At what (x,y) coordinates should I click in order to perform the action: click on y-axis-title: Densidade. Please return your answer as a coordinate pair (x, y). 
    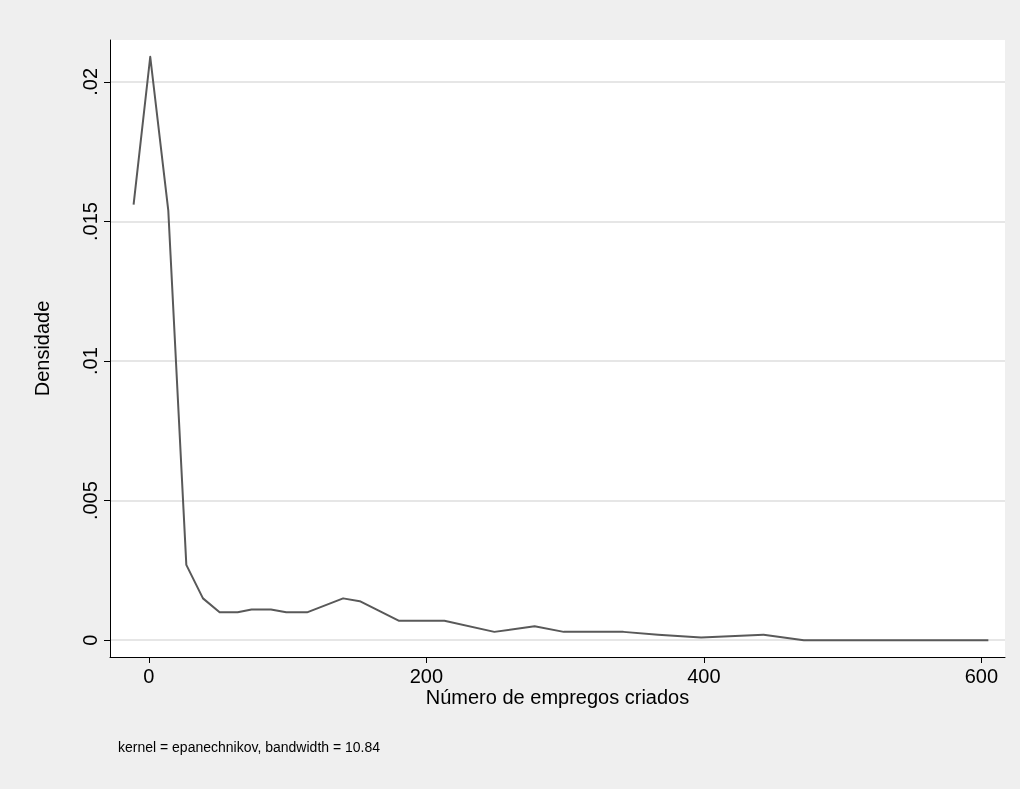
    Looking at the image, I should click on (42, 348).